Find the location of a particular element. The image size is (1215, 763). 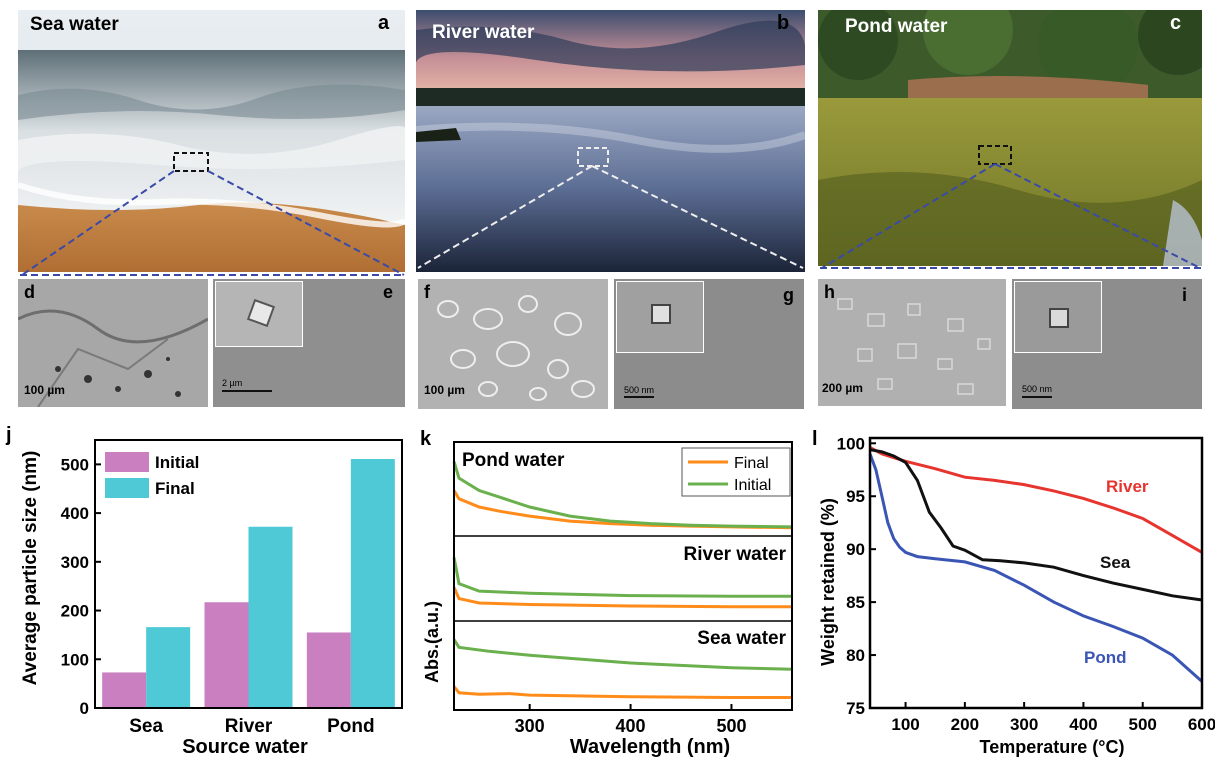

sea-photo-illustration is located at coordinates (211, 141).